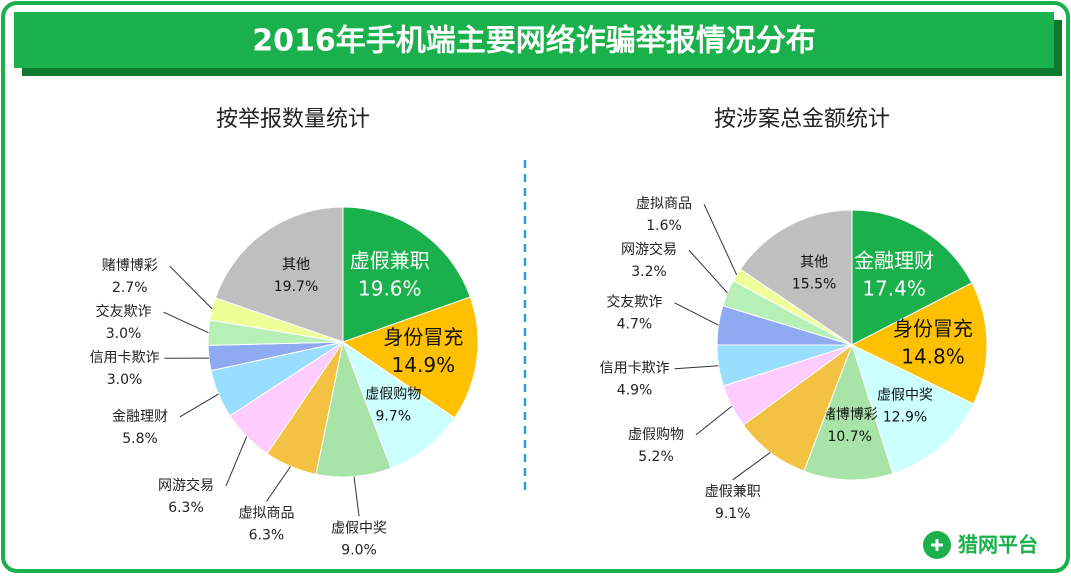  I want to click on slice-value: 9.7%, so click(393, 417).